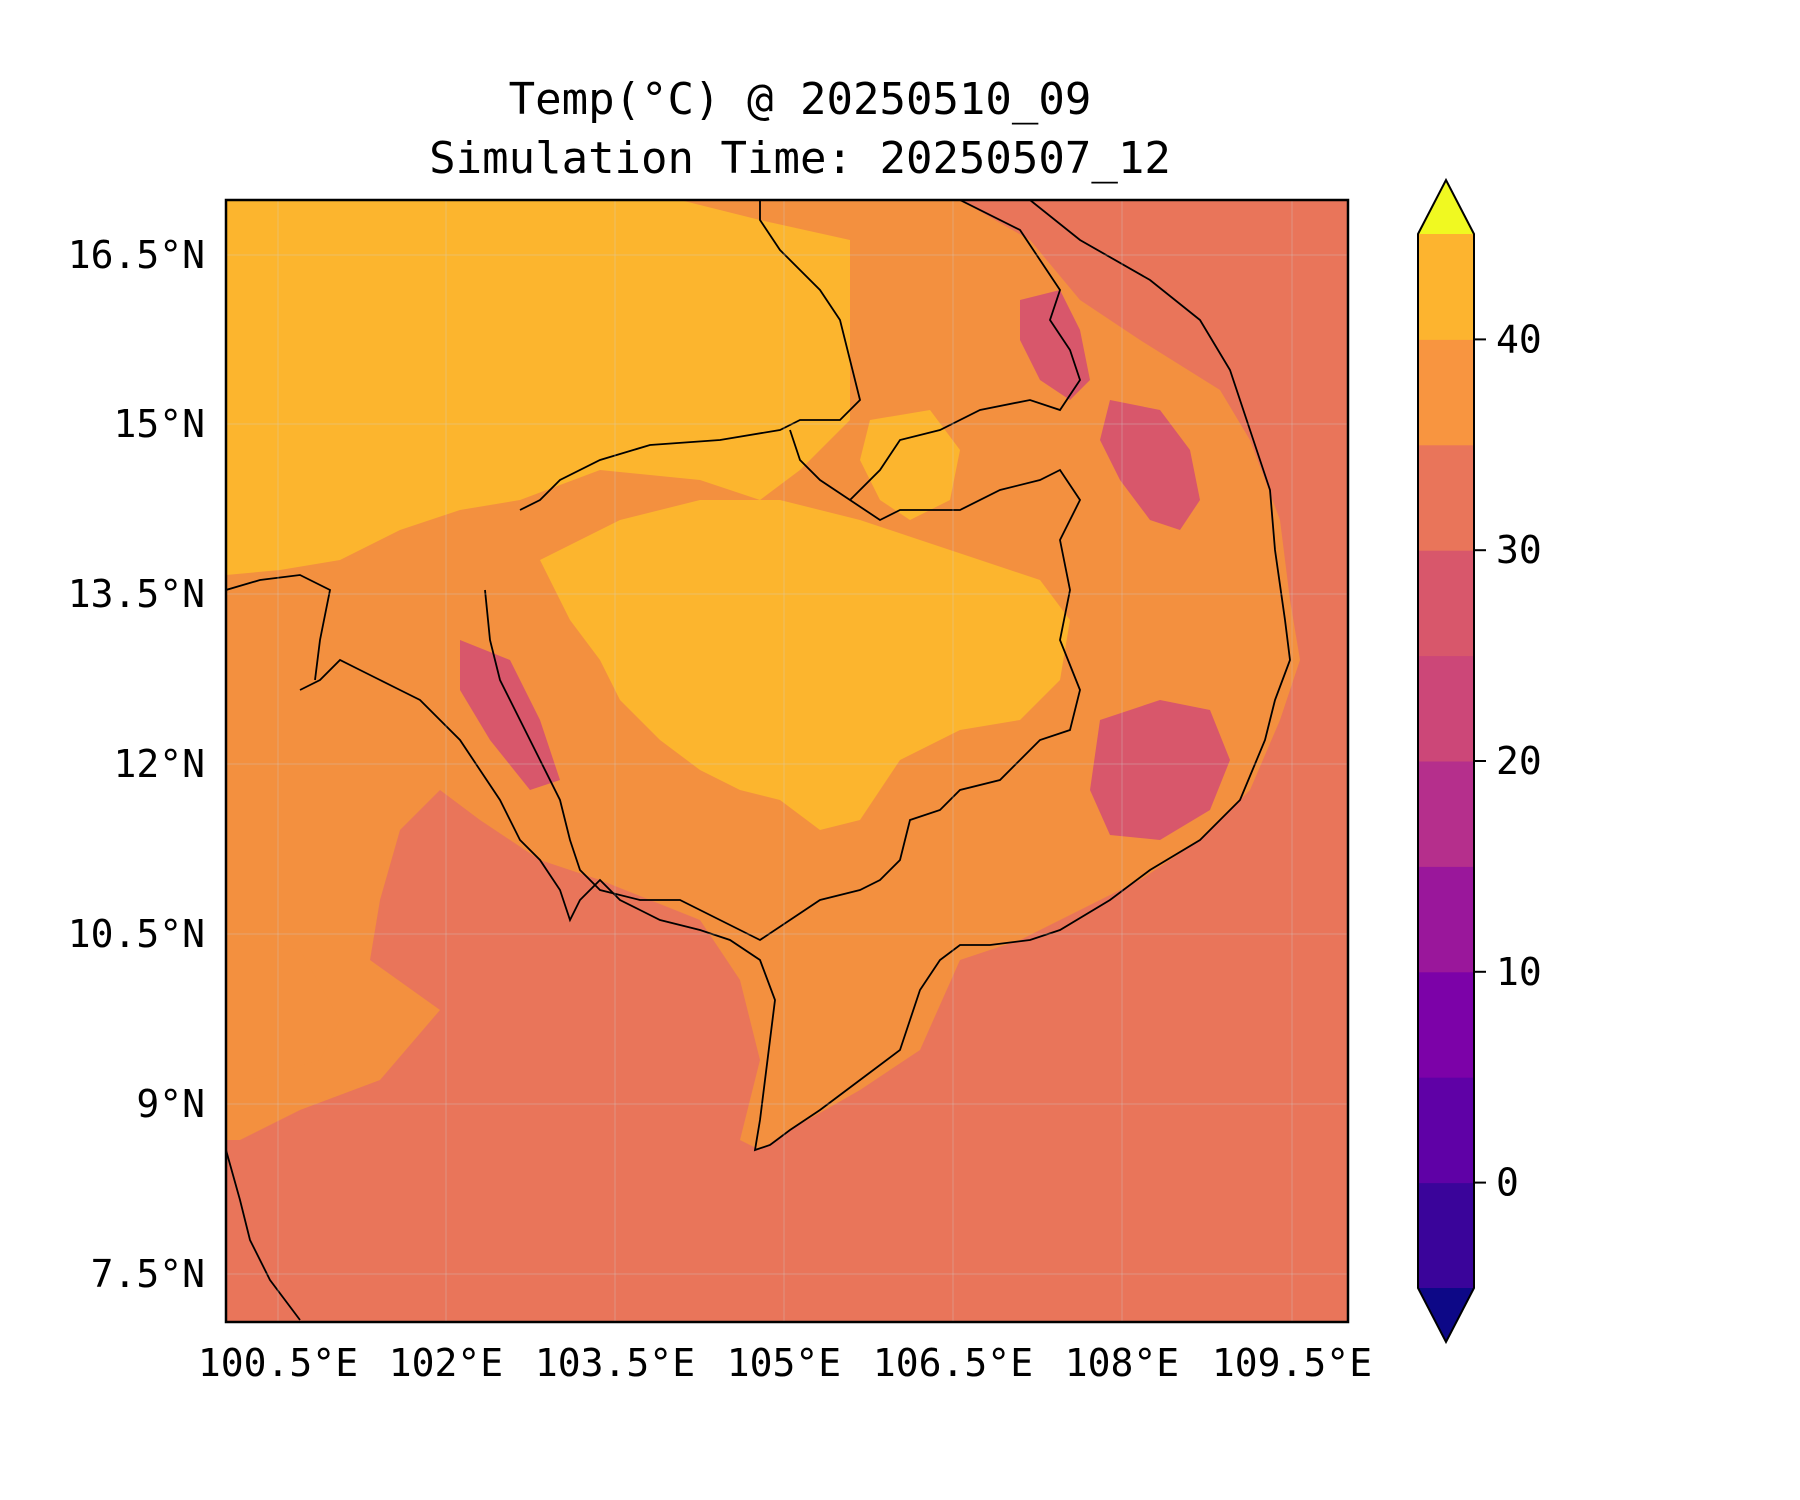  I want to click on y-tick-label: 10.5°N, so click(136, 934).